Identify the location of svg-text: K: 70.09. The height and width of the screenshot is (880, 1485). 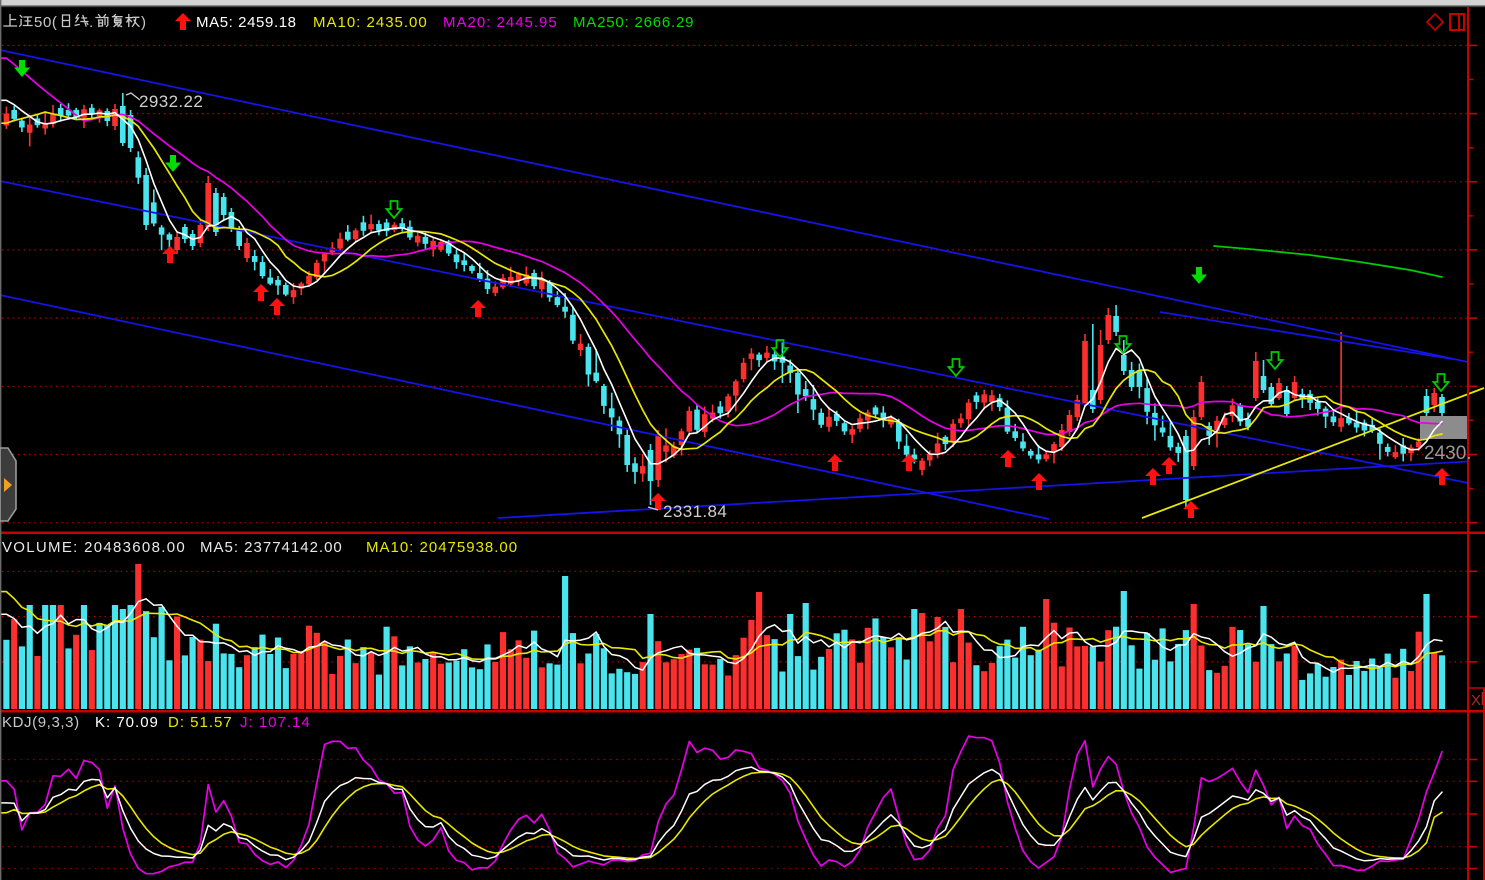
(127, 722).